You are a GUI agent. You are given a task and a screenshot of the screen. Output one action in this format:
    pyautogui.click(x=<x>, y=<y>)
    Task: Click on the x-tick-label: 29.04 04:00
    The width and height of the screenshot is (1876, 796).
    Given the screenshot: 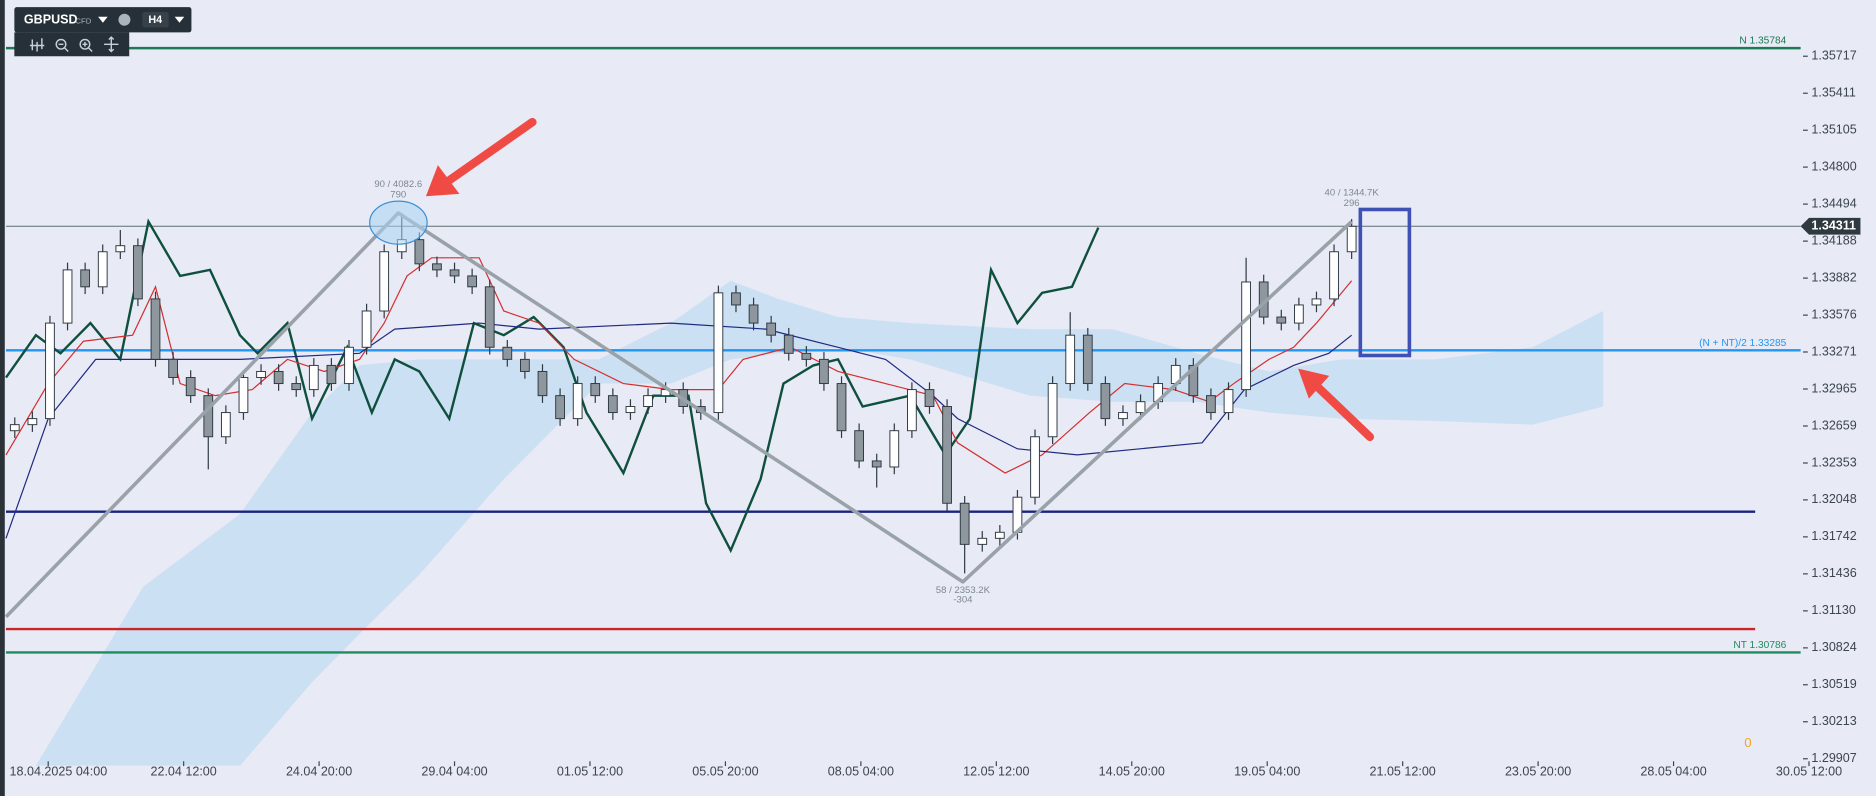 What is the action you would take?
    pyautogui.click(x=454, y=771)
    